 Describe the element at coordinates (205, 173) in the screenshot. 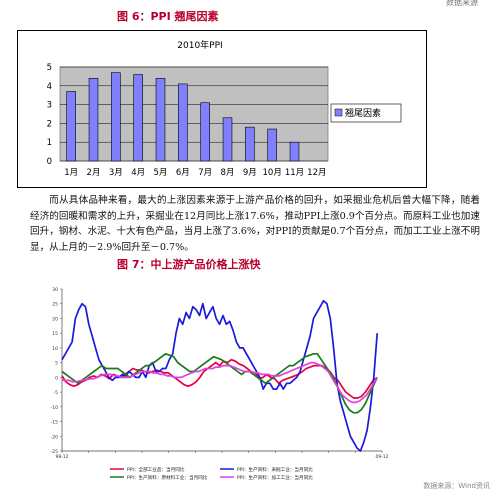

I see `bar-x-tick-label: 7月` at that location.